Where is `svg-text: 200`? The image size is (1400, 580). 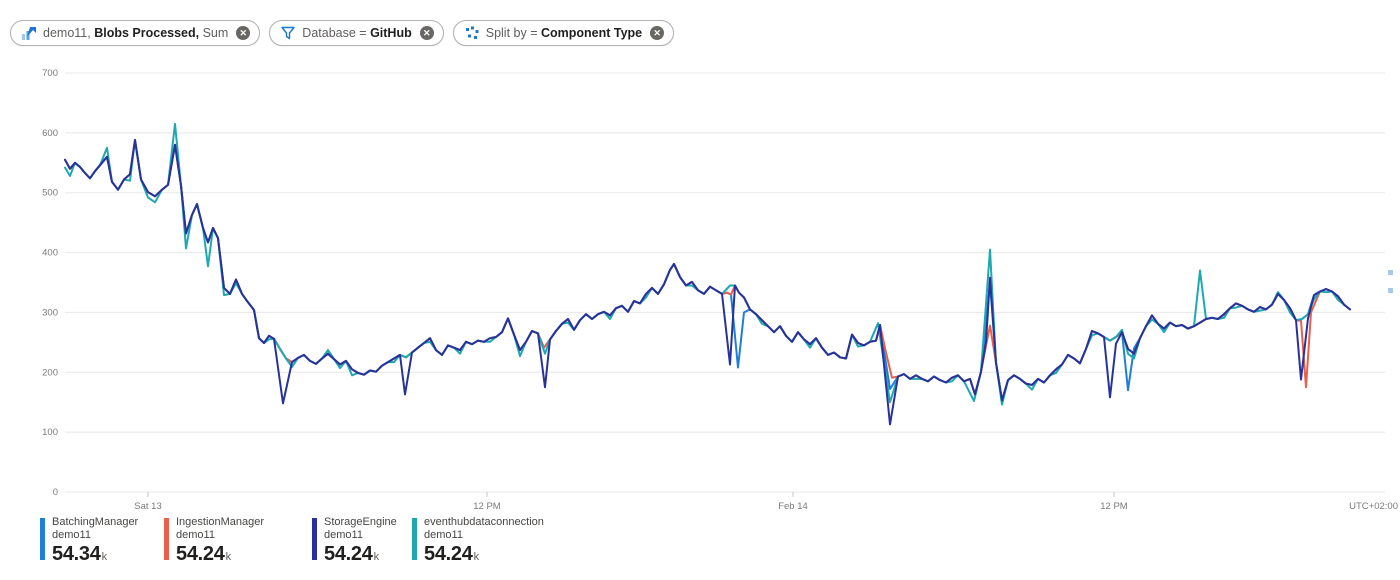 svg-text: 200 is located at coordinates (50, 372).